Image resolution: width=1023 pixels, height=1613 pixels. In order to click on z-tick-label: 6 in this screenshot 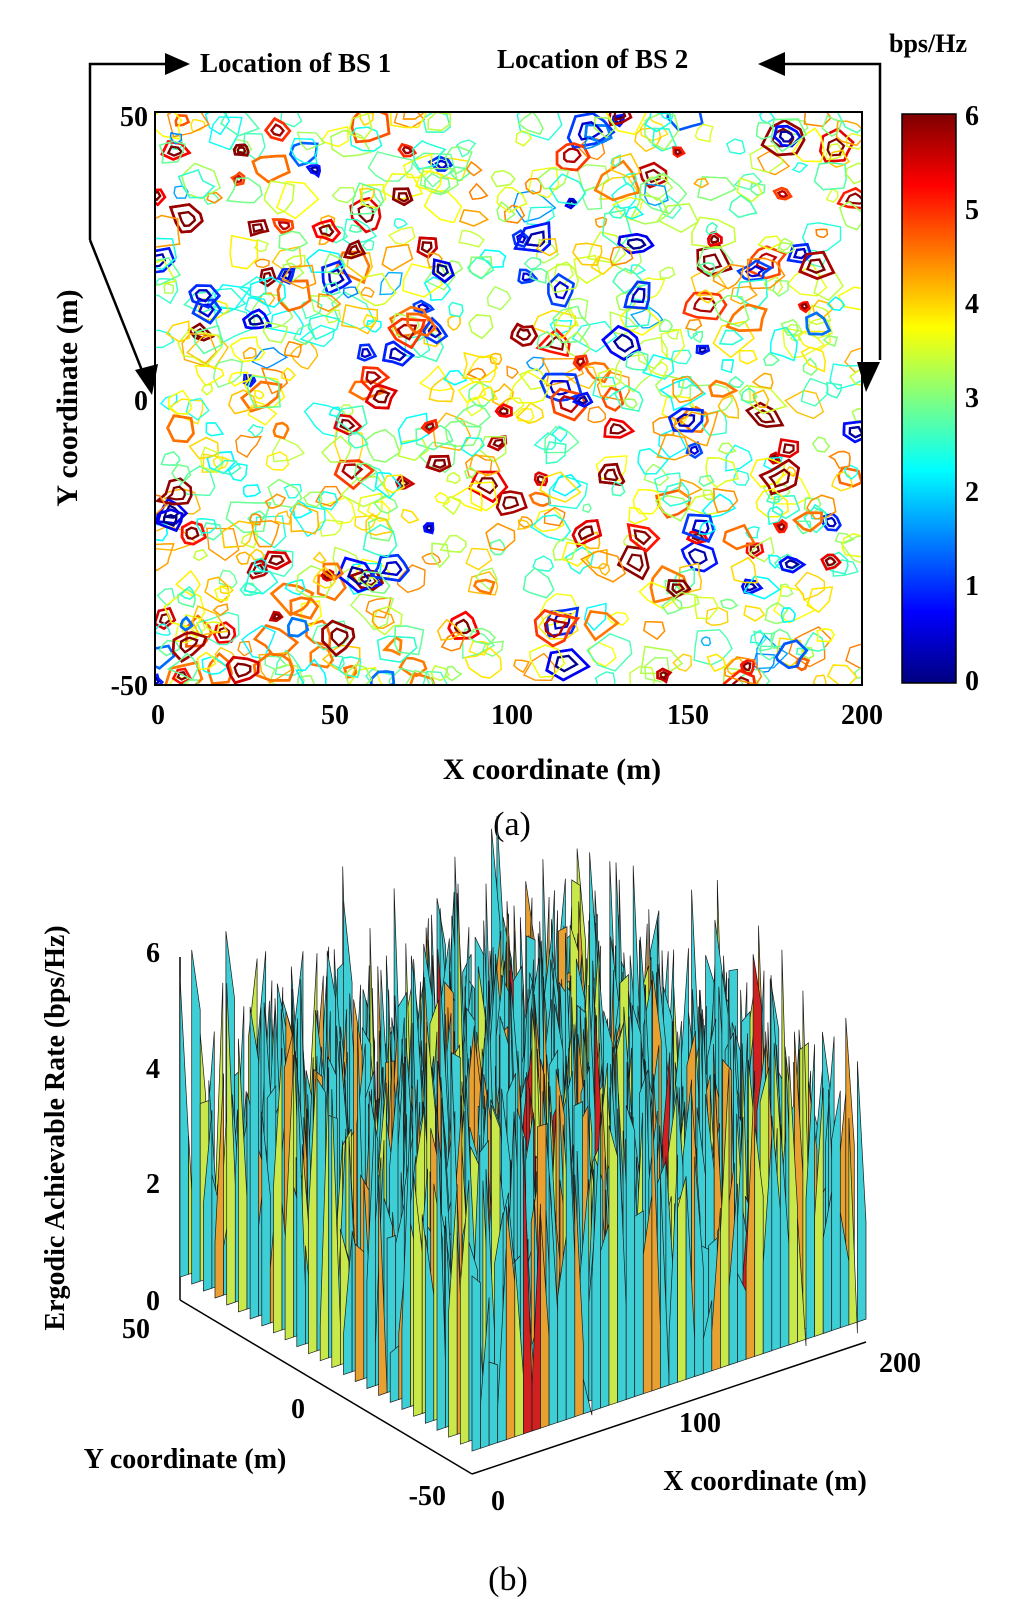, I will do `click(153, 953)`.